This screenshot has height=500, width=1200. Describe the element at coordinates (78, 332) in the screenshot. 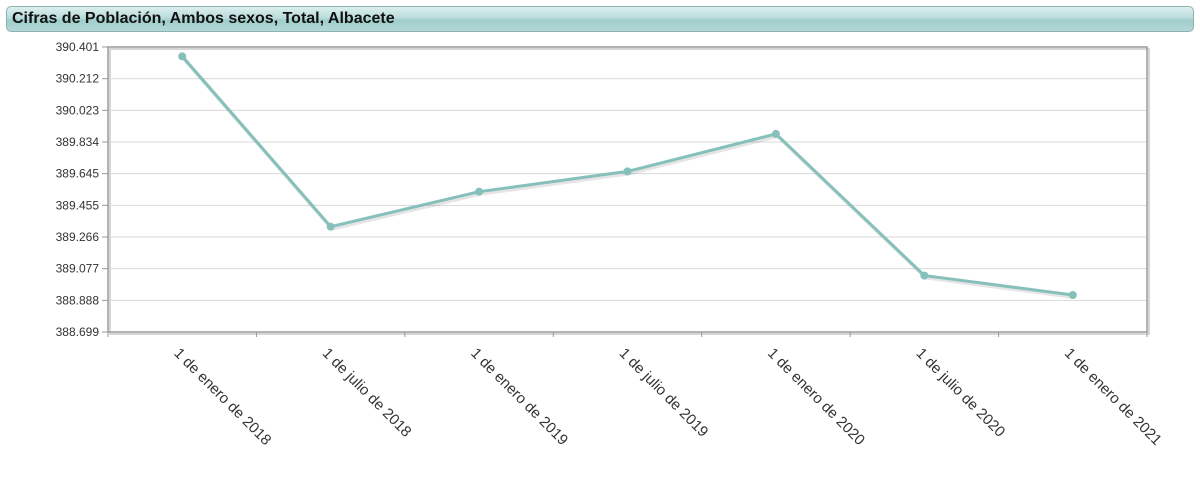

I see `y-tick-label: 388.699` at that location.